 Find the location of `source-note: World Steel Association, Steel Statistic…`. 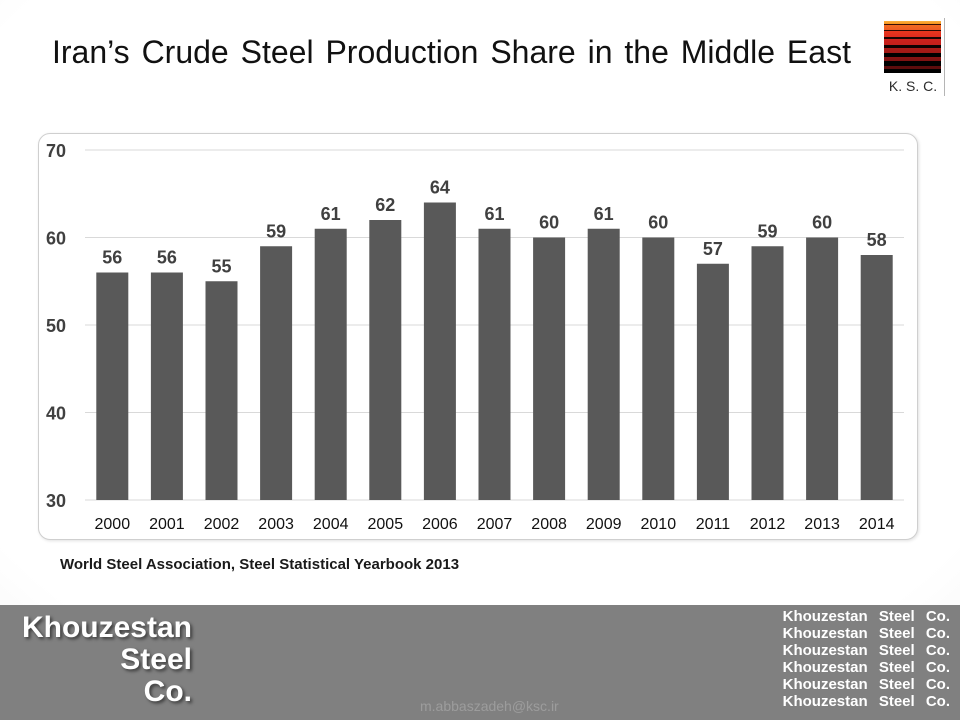

source-note: World Steel Association, Steel Statistic… is located at coordinates (260, 564).